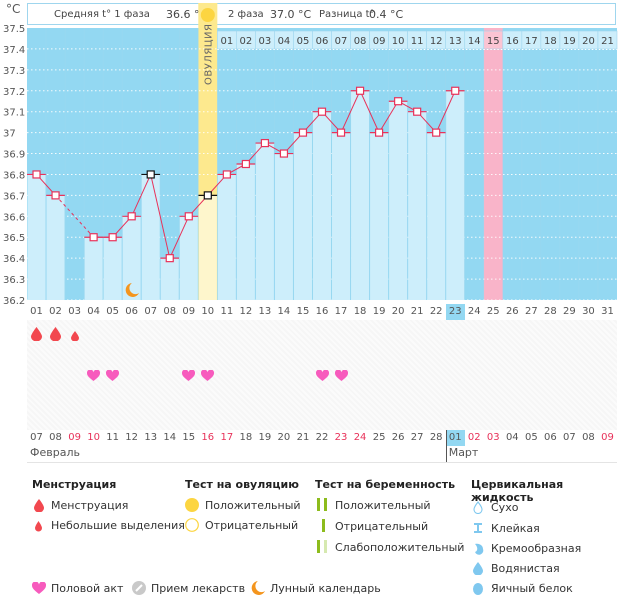 The image size is (626, 595). I want to click on x-tick-label: 31, so click(607, 311).